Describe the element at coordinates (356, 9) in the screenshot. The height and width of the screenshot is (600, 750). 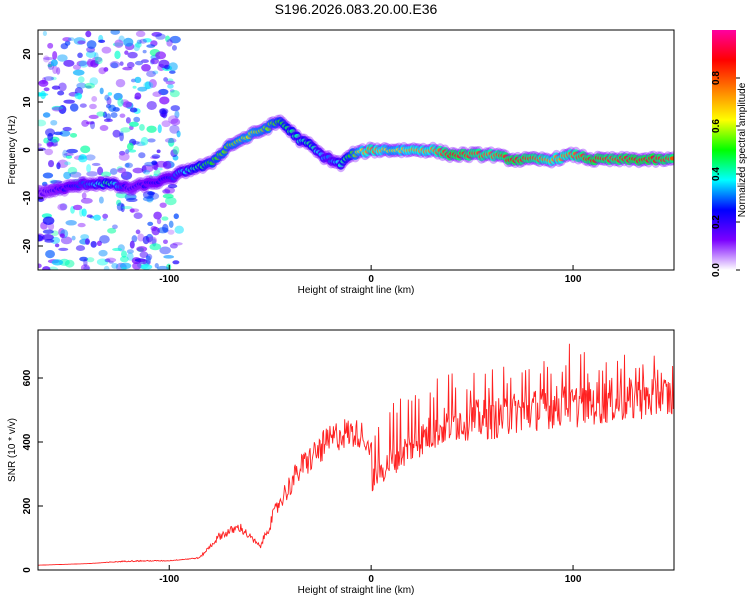
I see `chart-title: S196.2026.083.20.00.E36` at that location.